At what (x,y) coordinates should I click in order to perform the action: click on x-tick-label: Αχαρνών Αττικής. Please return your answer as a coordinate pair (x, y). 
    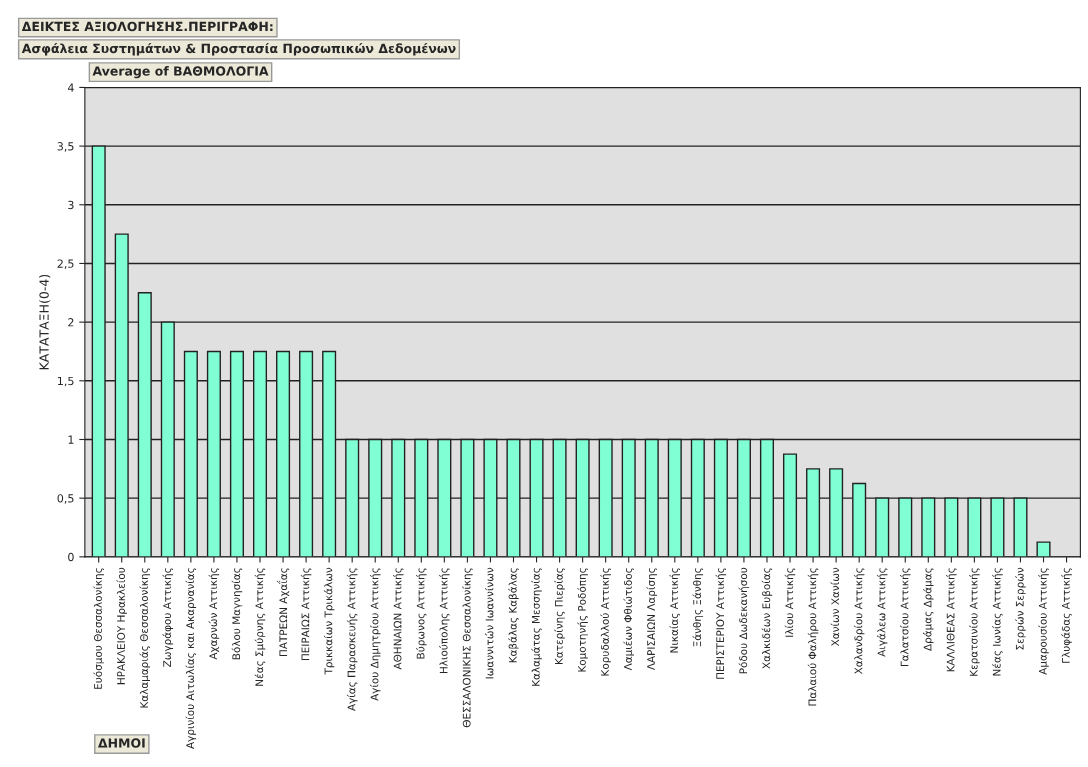
    Looking at the image, I should click on (214, 614).